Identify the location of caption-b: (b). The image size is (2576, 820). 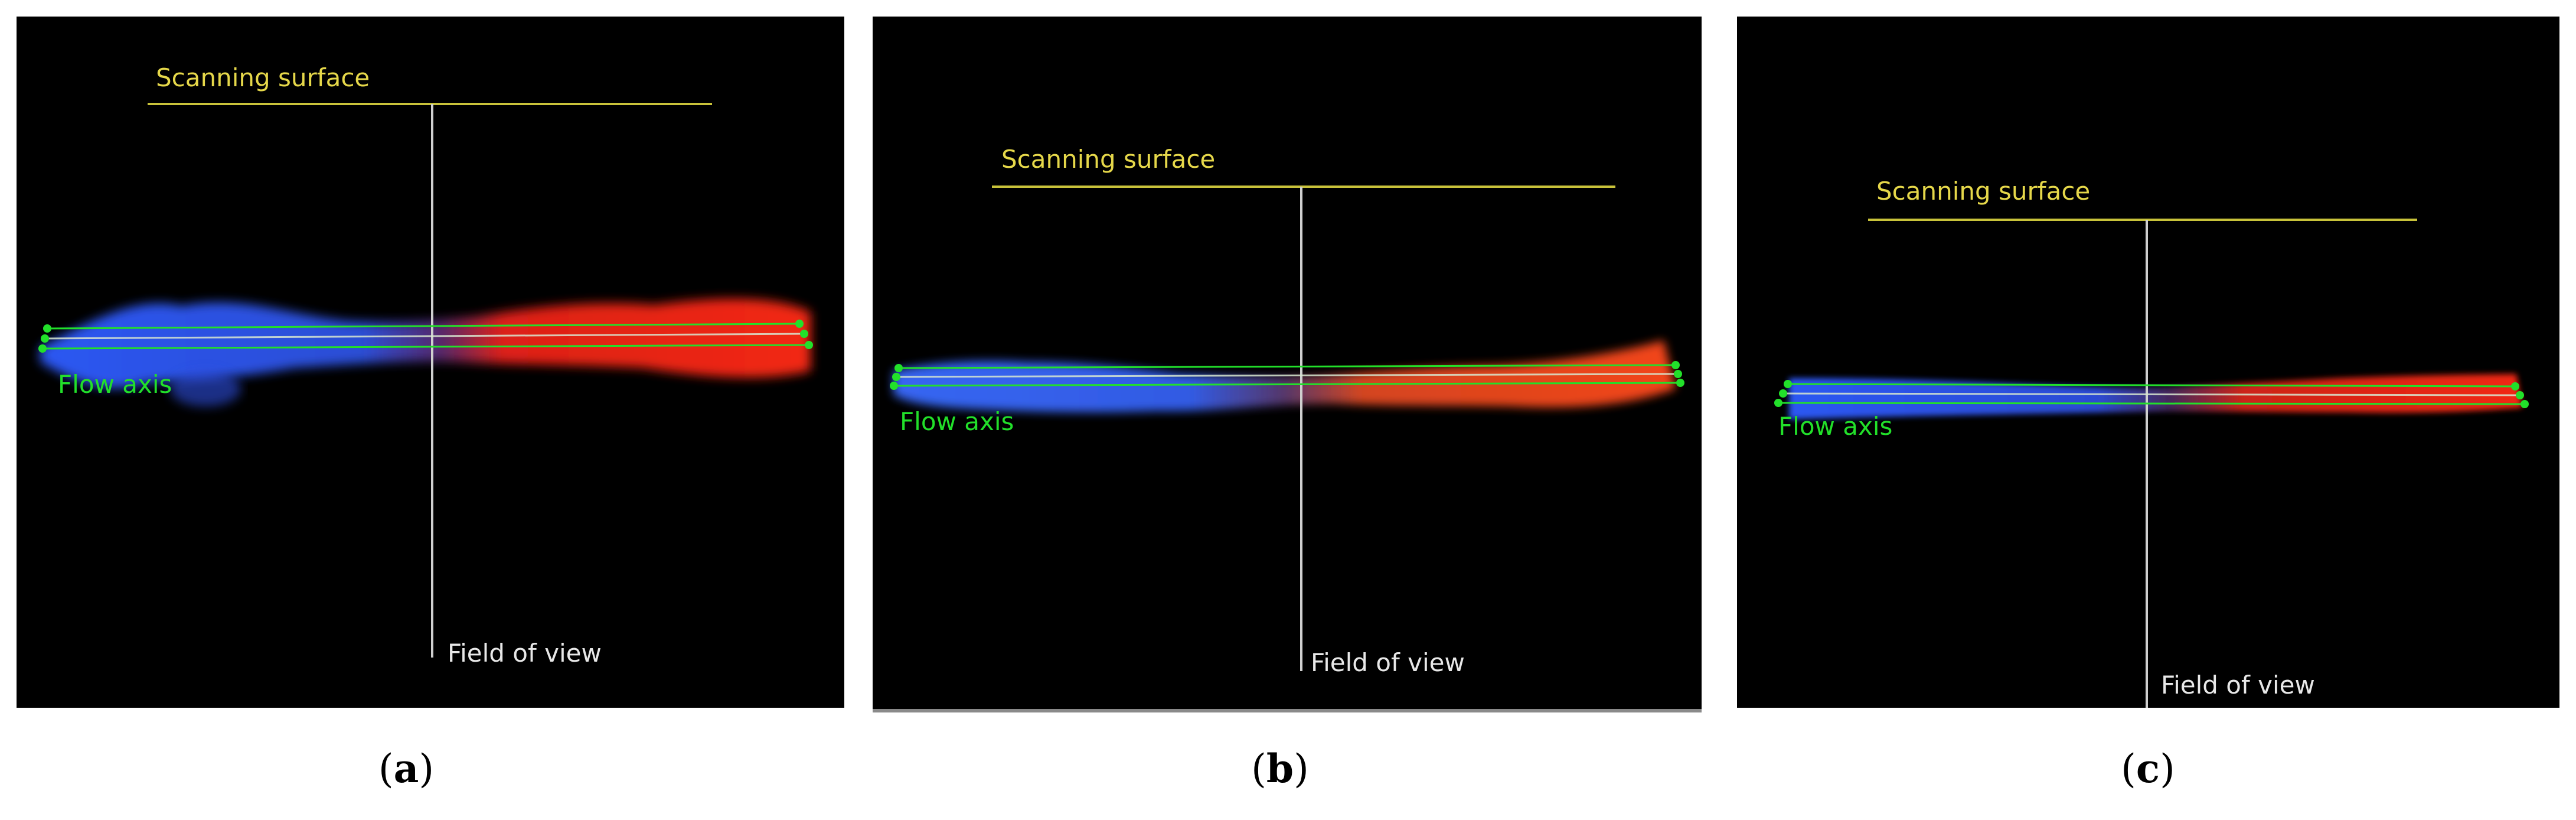
(1280, 769).